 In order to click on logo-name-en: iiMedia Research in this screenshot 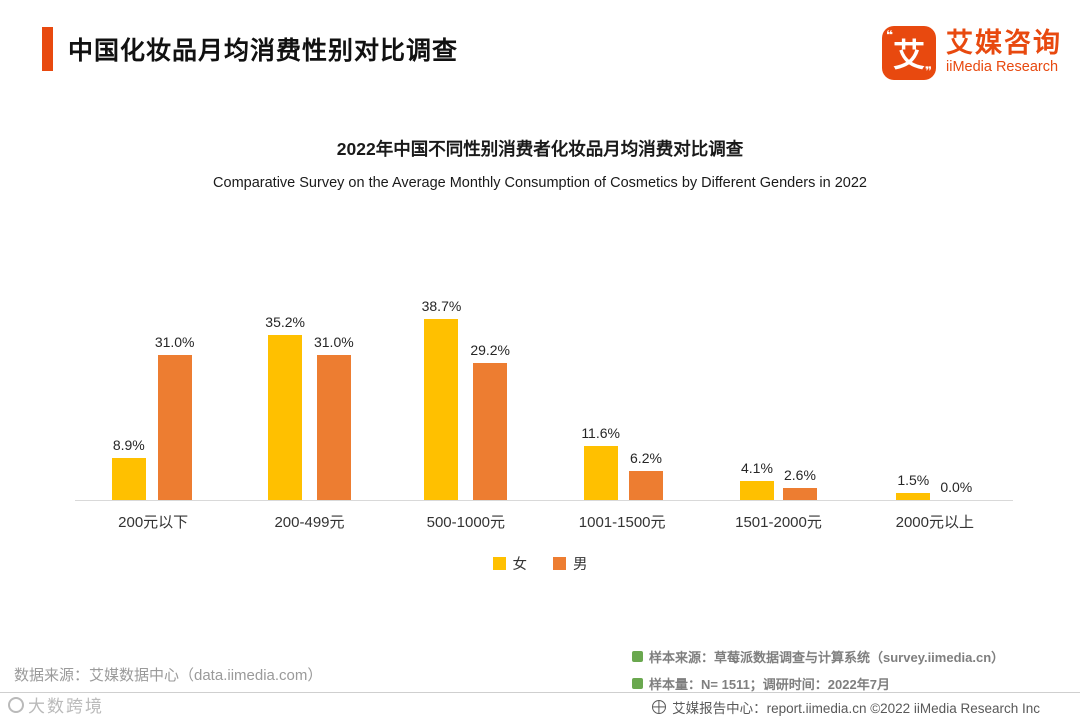, I will do `click(1002, 67)`.